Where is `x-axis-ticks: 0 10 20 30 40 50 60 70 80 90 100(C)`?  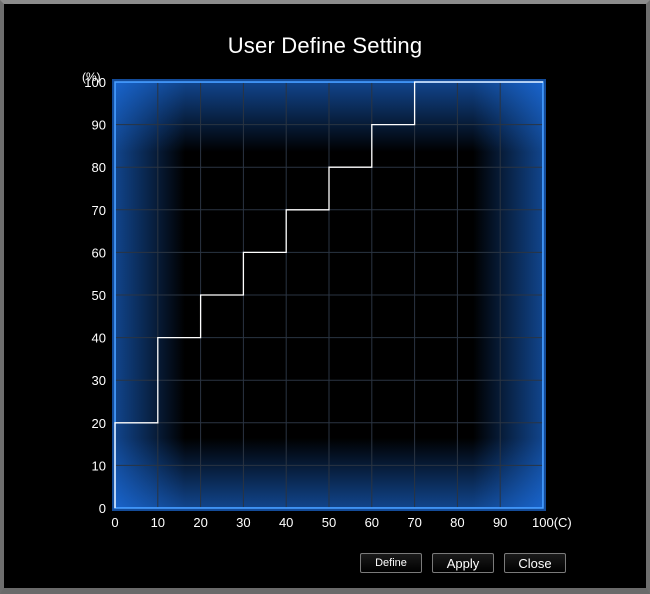
x-axis-ticks: 0 10 20 30 40 50 60 70 80 90 100(C) is located at coordinates (341, 522).